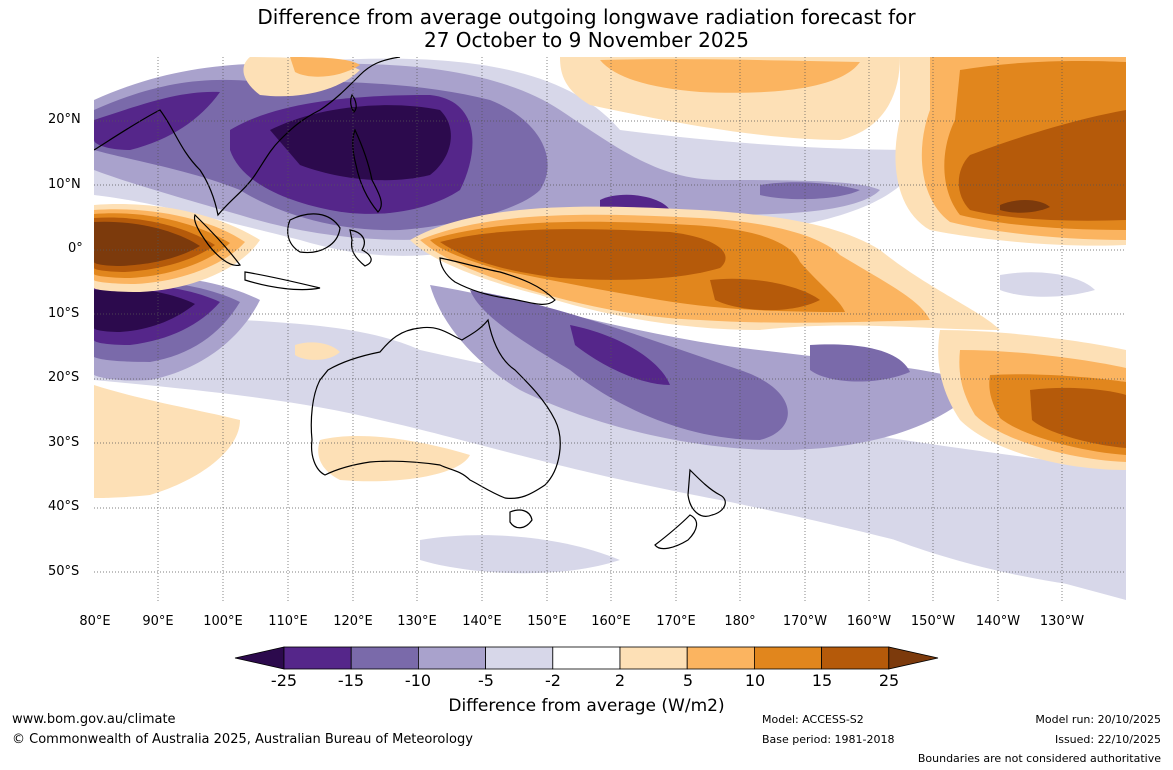 The width and height of the screenshot is (1173, 770). What do you see at coordinates (259, 658) in the screenshot?
I see `colorbar-arrow-low` at bounding box center [259, 658].